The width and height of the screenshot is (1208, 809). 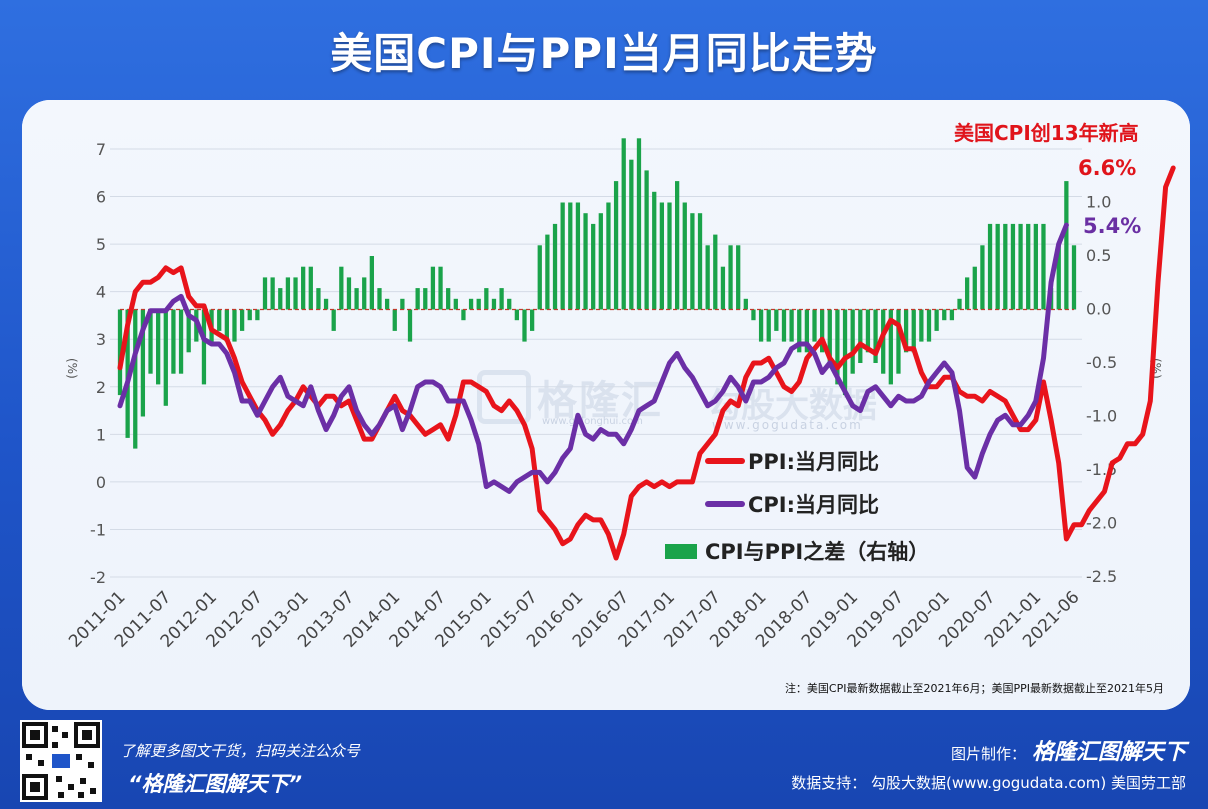 I want to click on footer-data-support: 数据支持： 勾股大数据(www.gogudata.com) 美国劳工部, so click(x=988, y=783).